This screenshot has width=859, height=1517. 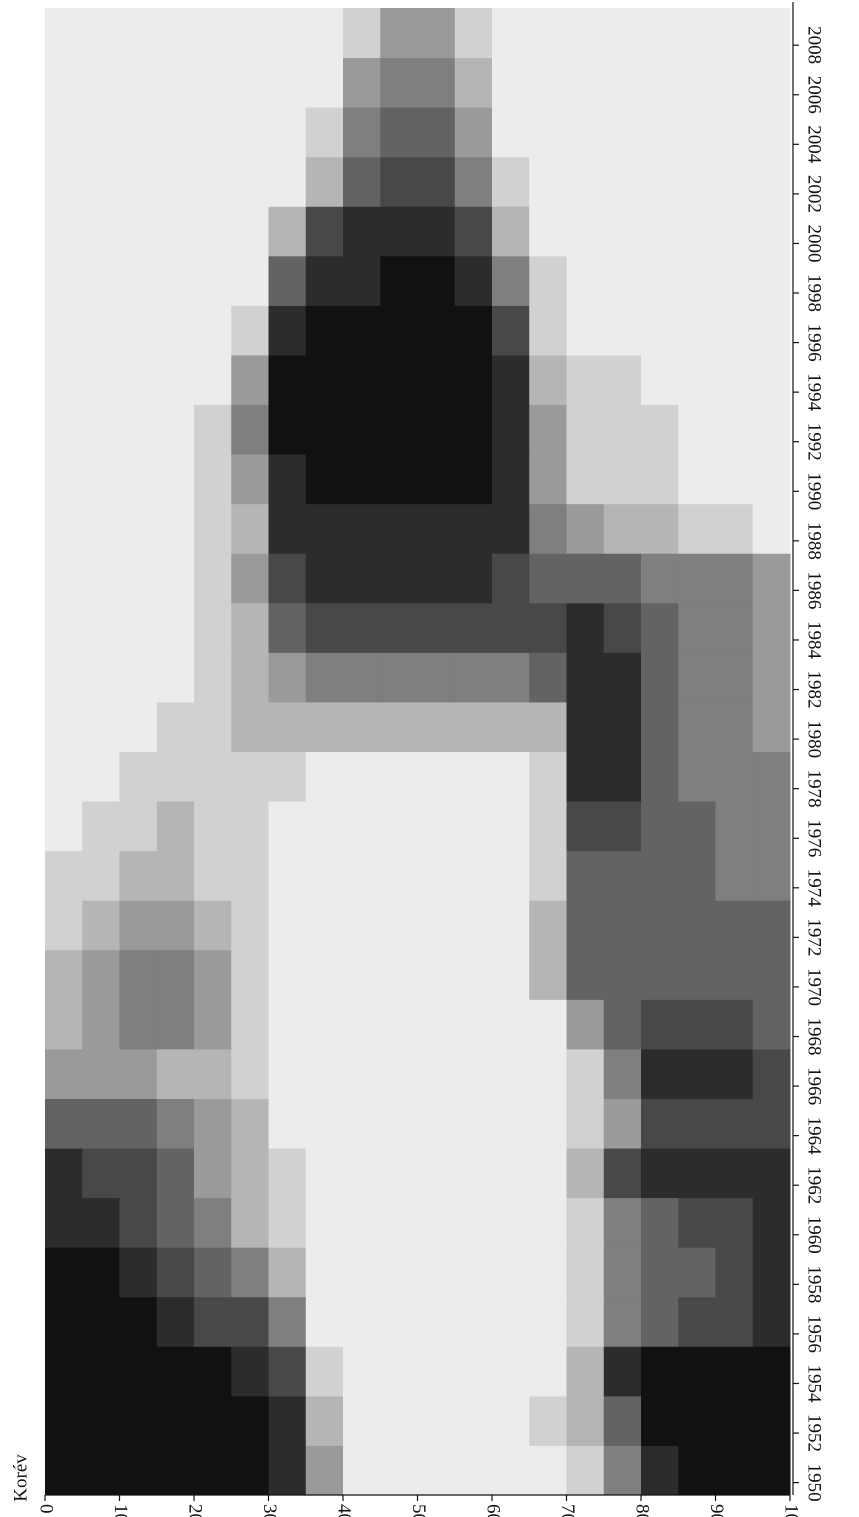 What do you see at coordinates (642, 1510) in the screenshot?
I see `x-tick-label: 80` at bounding box center [642, 1510].